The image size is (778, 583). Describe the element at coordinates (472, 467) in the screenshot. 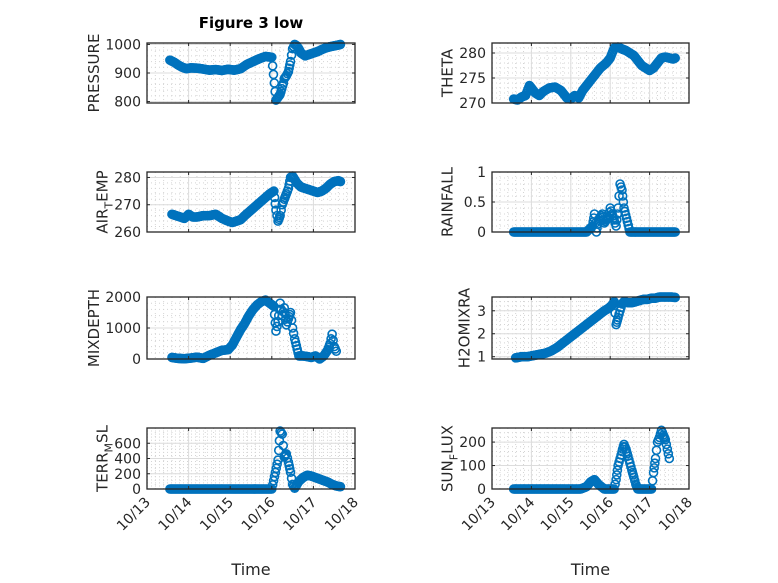

I see `y-tick-label: 100` at that location.